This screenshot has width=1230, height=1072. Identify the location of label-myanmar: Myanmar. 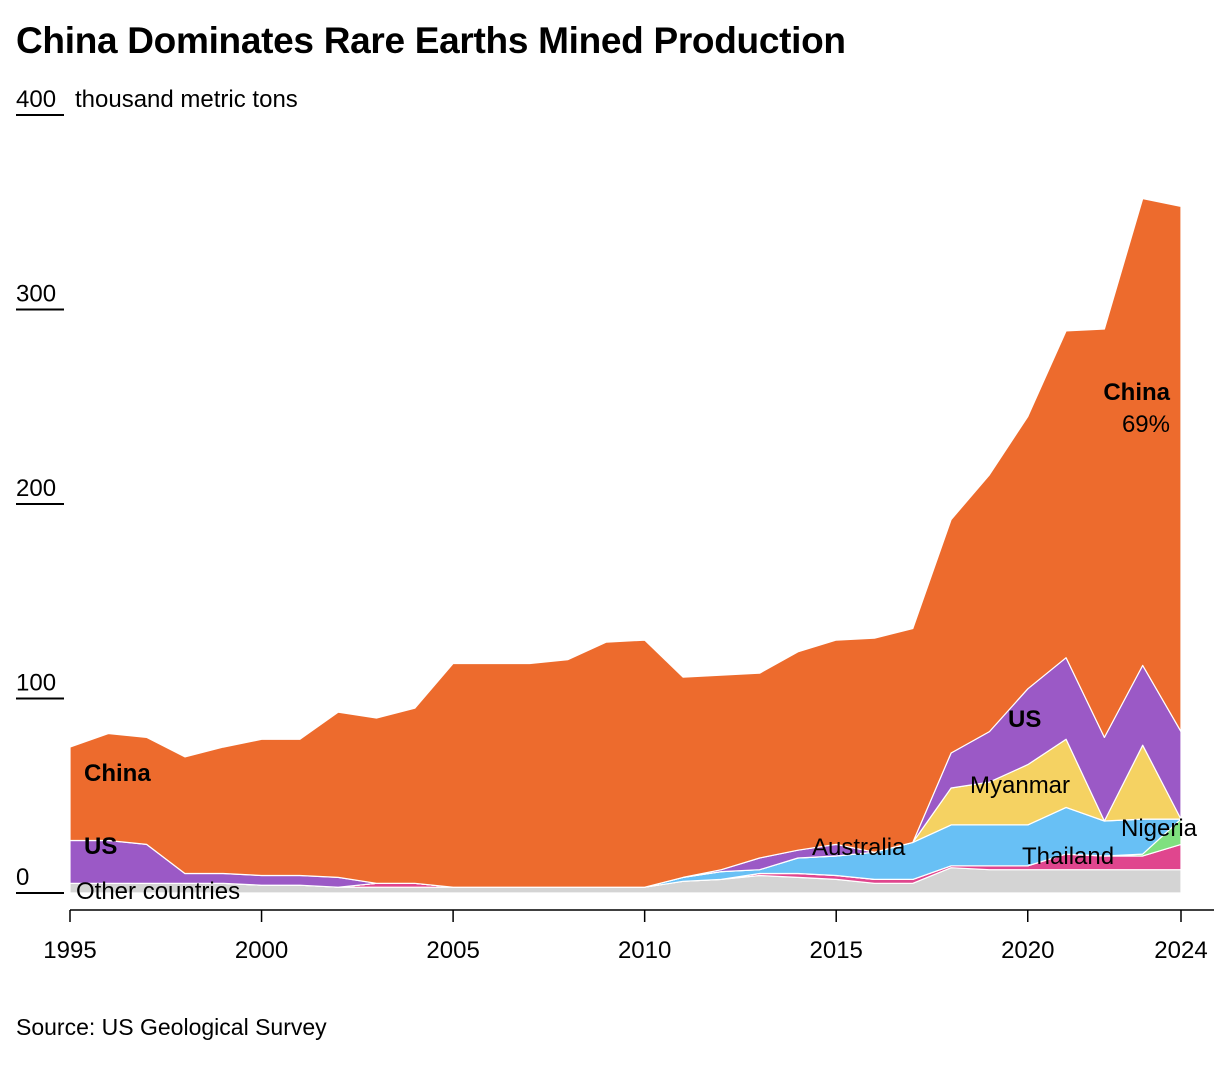
(1020, 785).